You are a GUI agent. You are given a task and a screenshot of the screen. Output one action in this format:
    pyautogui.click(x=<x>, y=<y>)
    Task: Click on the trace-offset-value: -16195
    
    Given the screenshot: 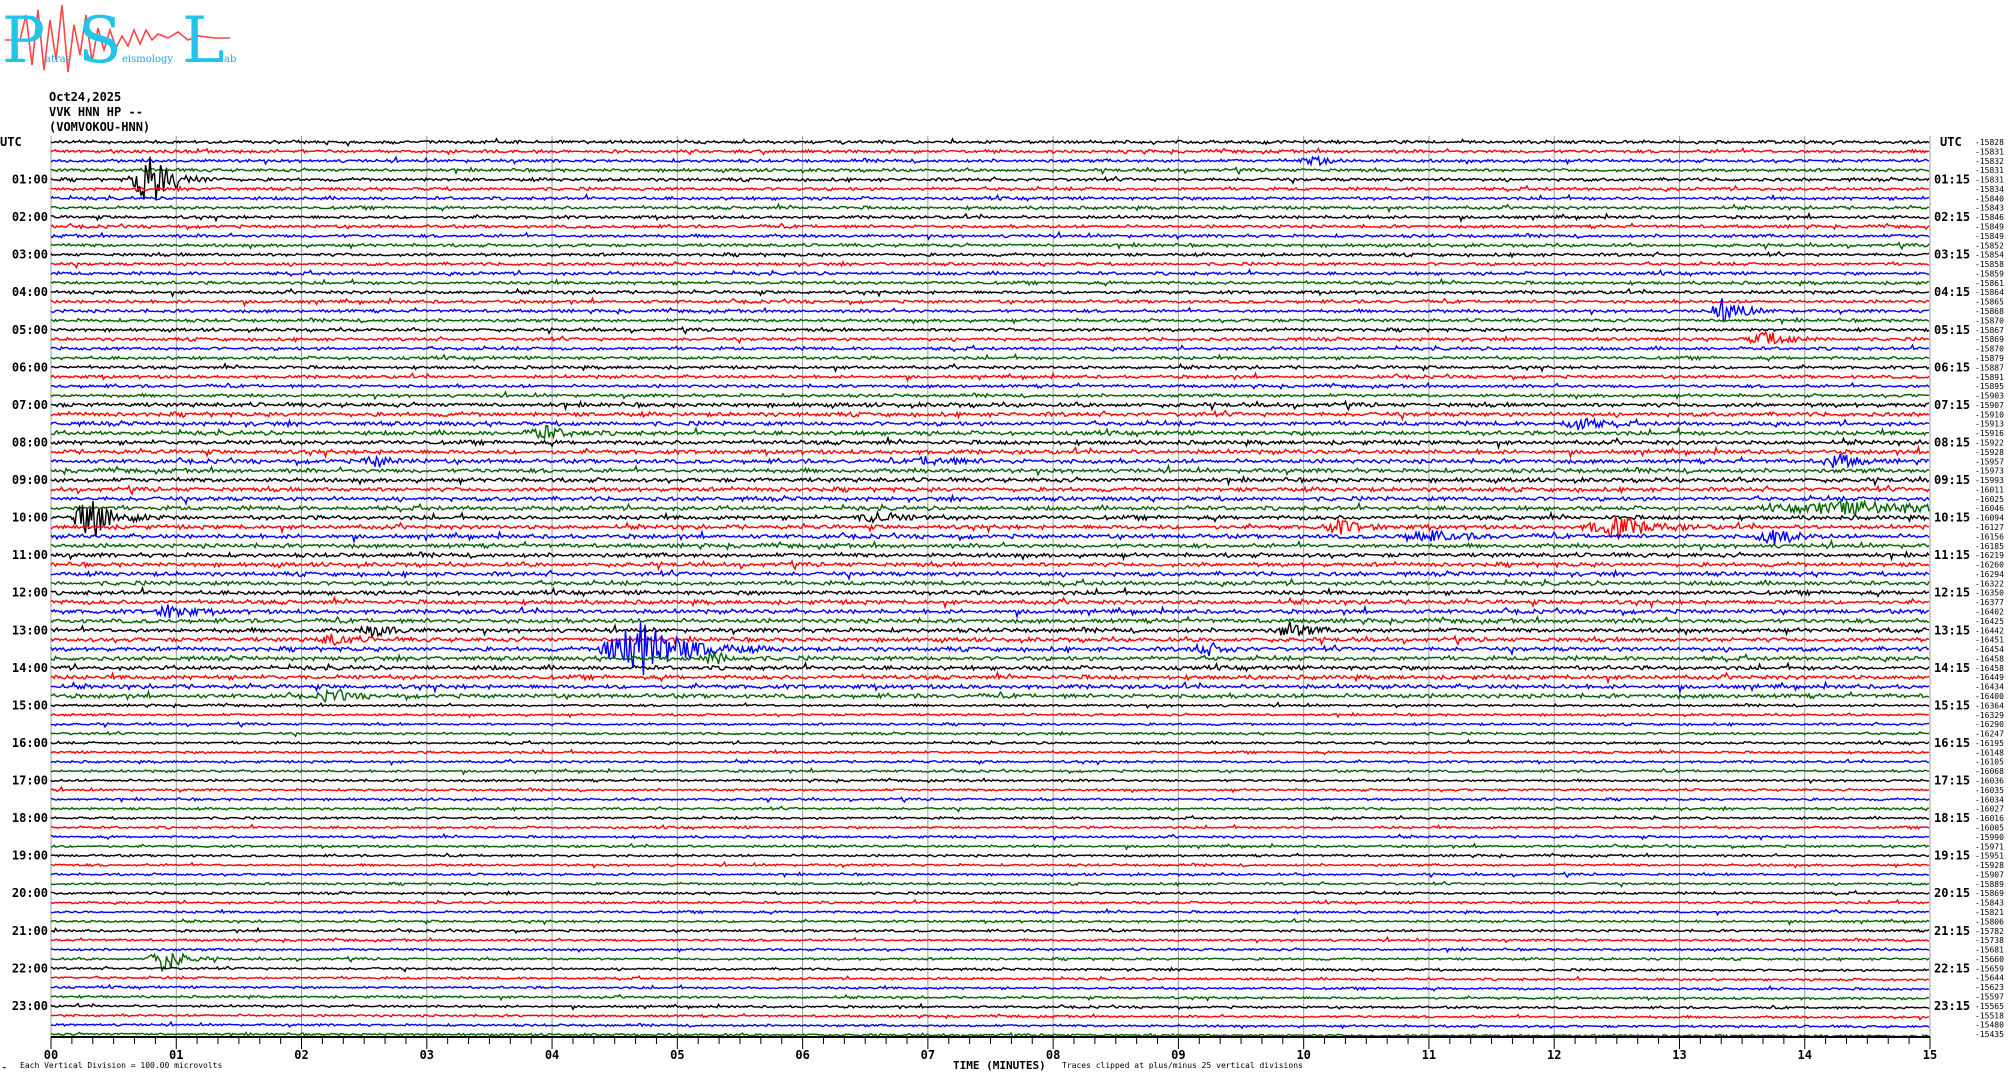 What is the action you would take?
    pyautogui.click(x=1989, y=743)
    